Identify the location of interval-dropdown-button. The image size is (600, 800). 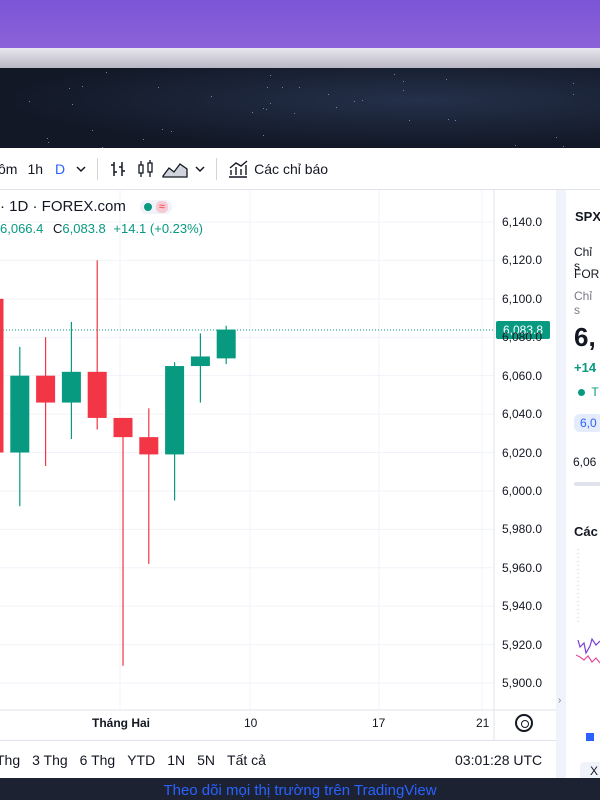
(81, 169).